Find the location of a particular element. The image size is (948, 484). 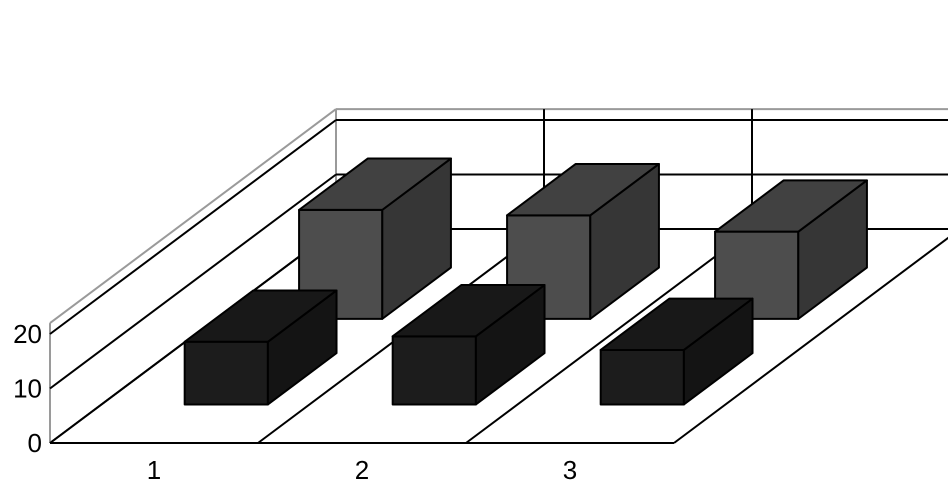

x-tick-label: 1 is located at coordinates (154, 469).